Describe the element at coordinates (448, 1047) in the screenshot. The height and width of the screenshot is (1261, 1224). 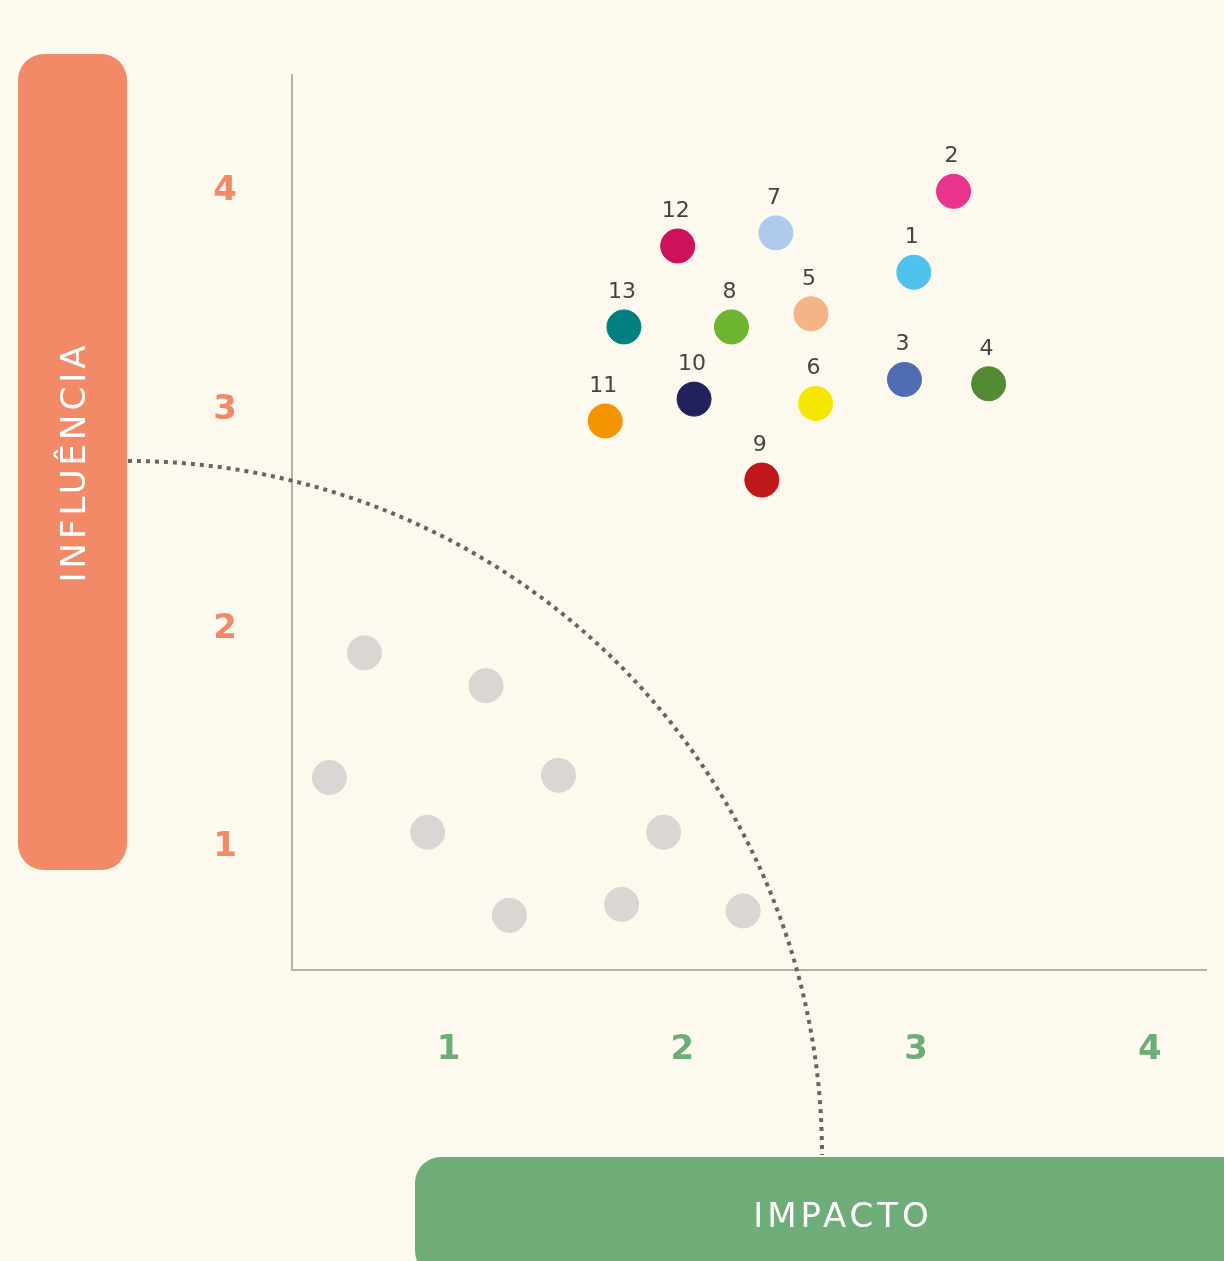
I see `x-tick-label: 1` at that location.